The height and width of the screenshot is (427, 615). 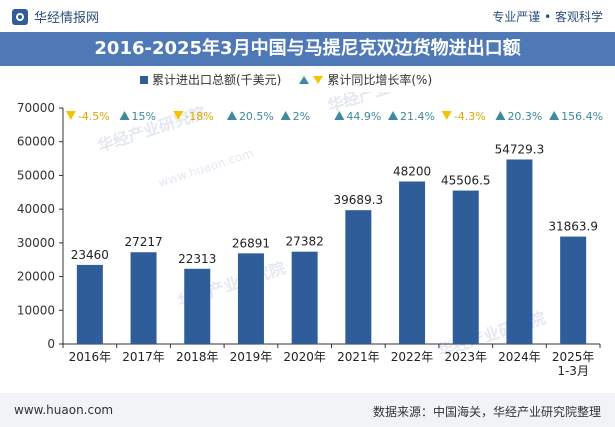 I want to click on y-tick-label: 60000, so click(x=36, y=142).